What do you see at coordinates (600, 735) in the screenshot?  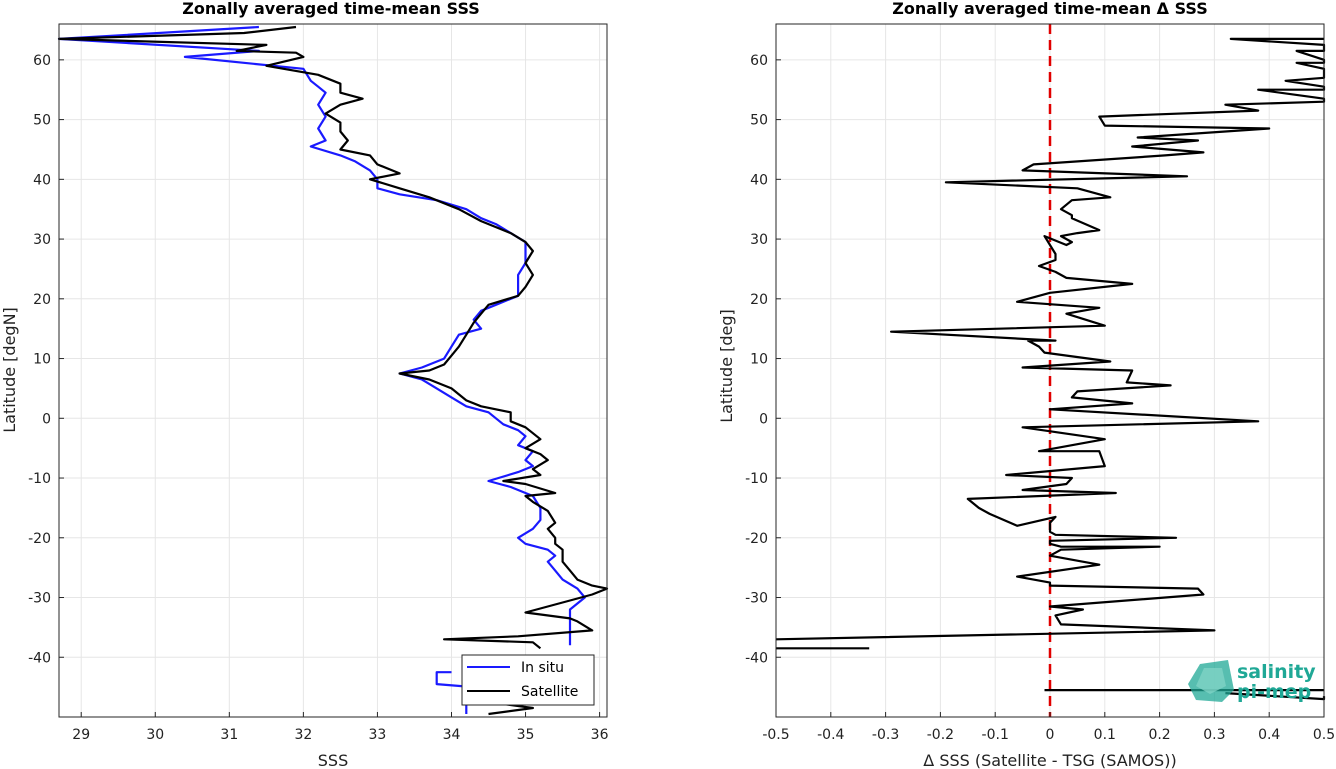 I see `x-tick-label: 36` at bounding box center [600, 735].